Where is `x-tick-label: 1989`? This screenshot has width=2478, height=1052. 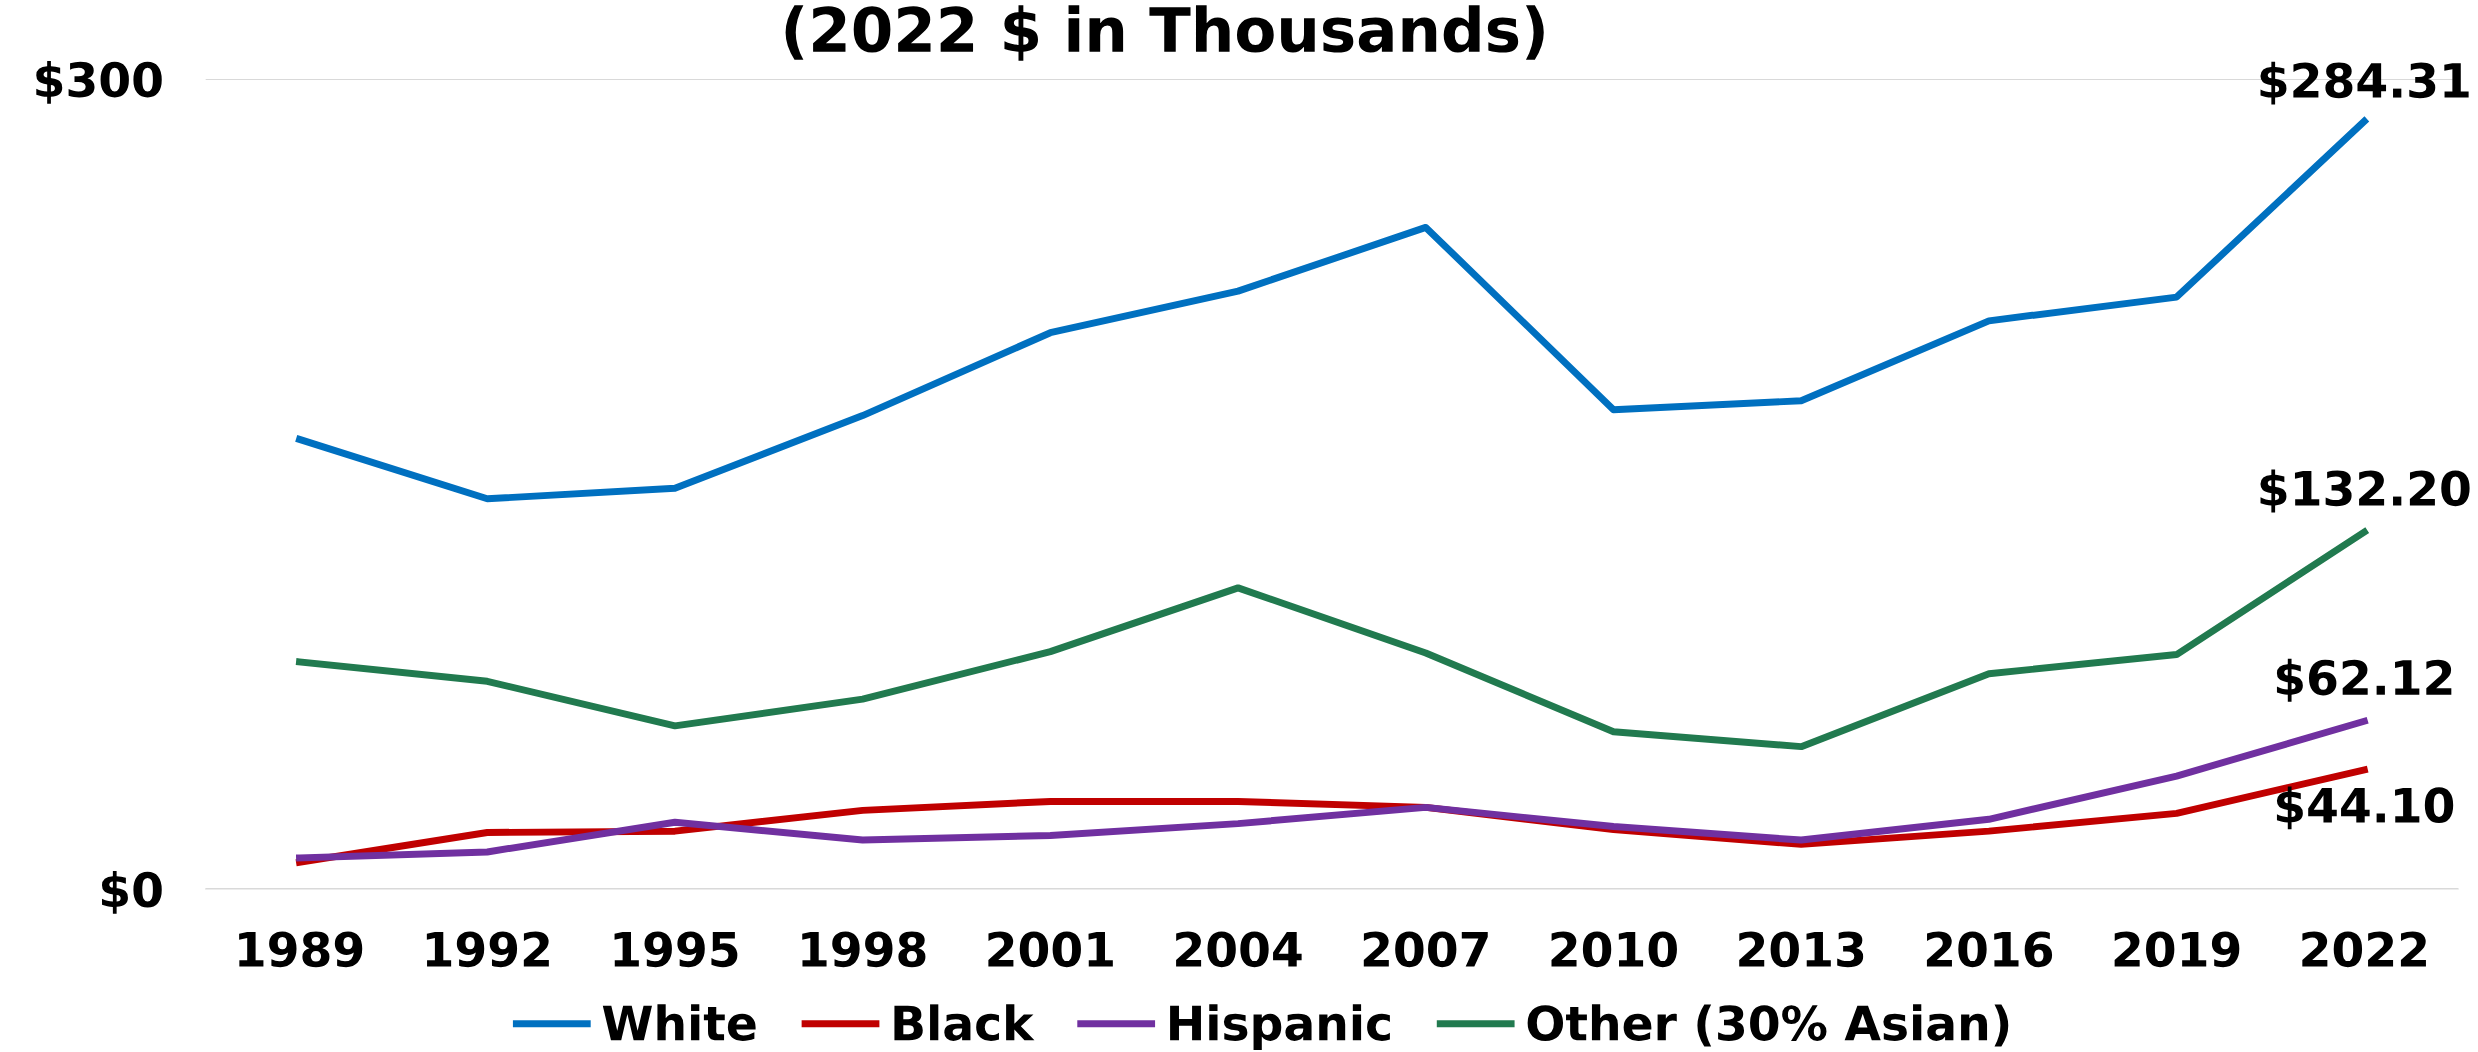 x-tick-label: 1989 is located at coordinates (301, 949).